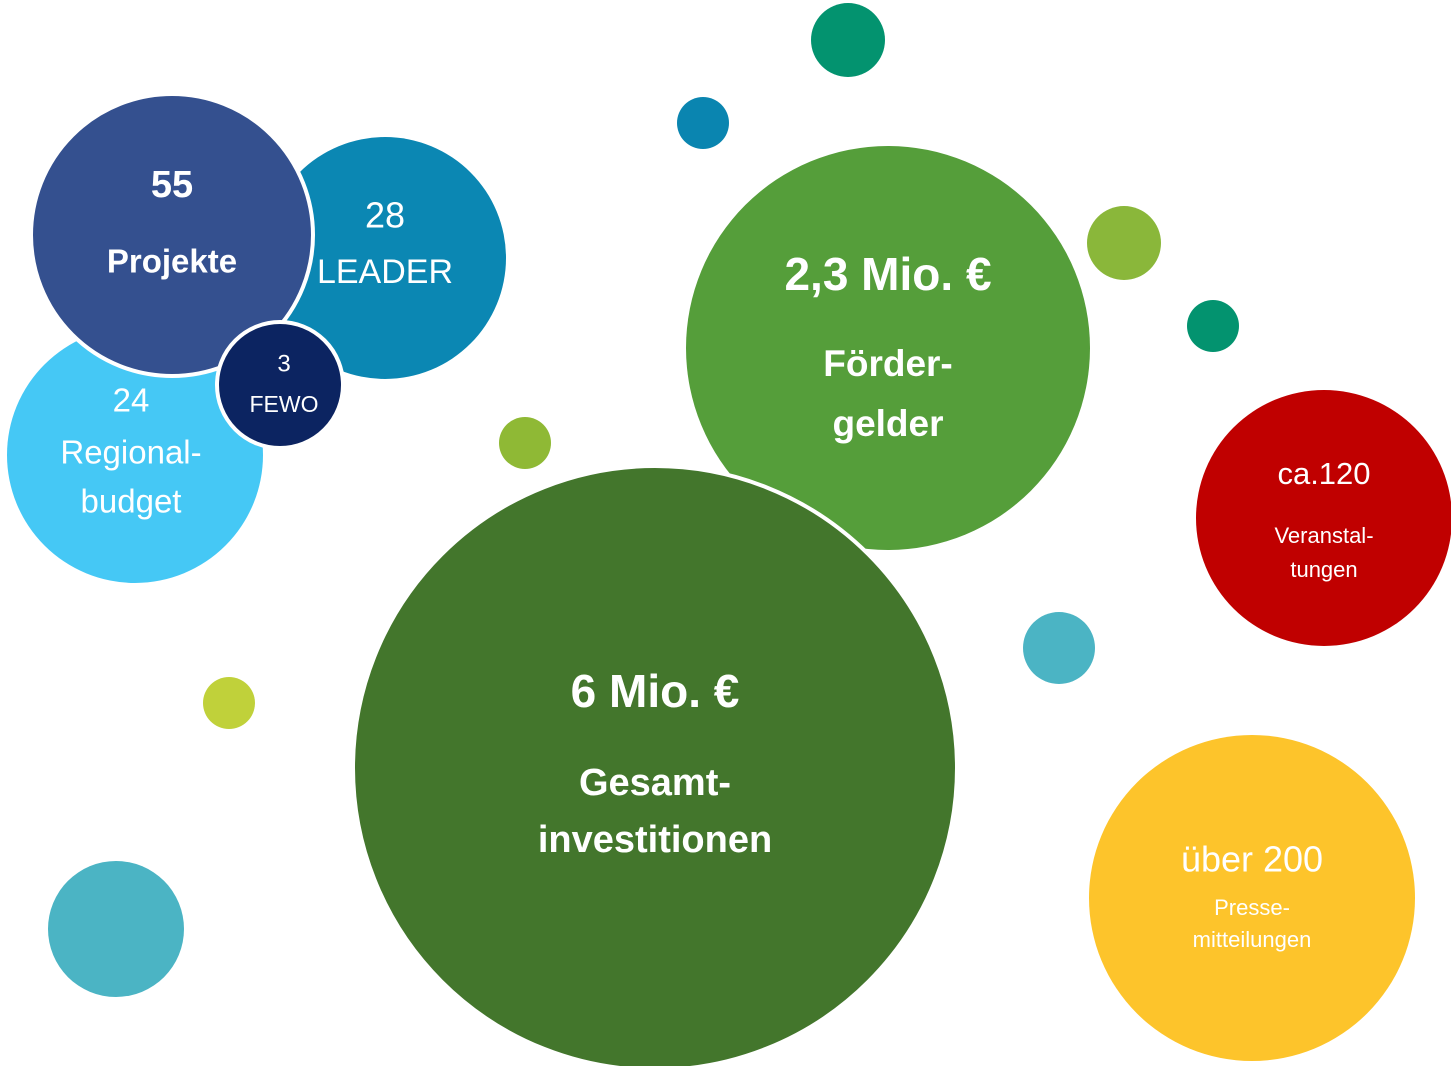 The width and height of the screenshot is (1451, 1066). Describe the element at coordinates (888, 363) in the screenshot. I see `bubble-label: Förder-` at that location.